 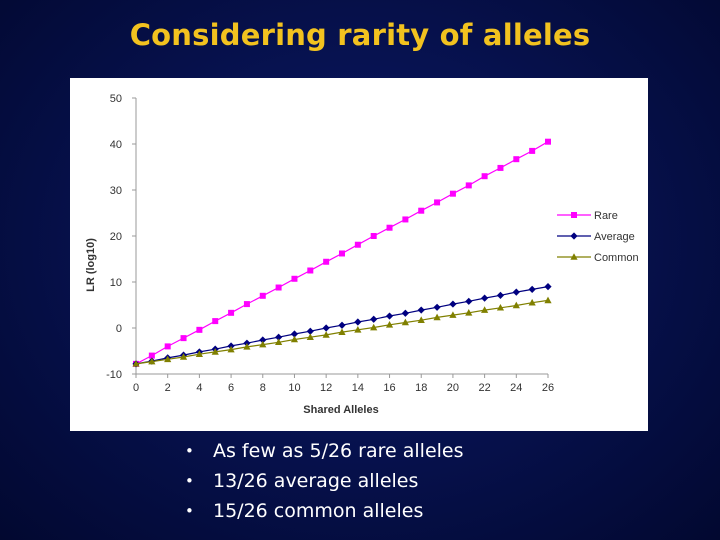 What do you see at coordinates (548, 388) in the screenshot?
I see `x-tick-label: 26` at bounding box center [548, 388].